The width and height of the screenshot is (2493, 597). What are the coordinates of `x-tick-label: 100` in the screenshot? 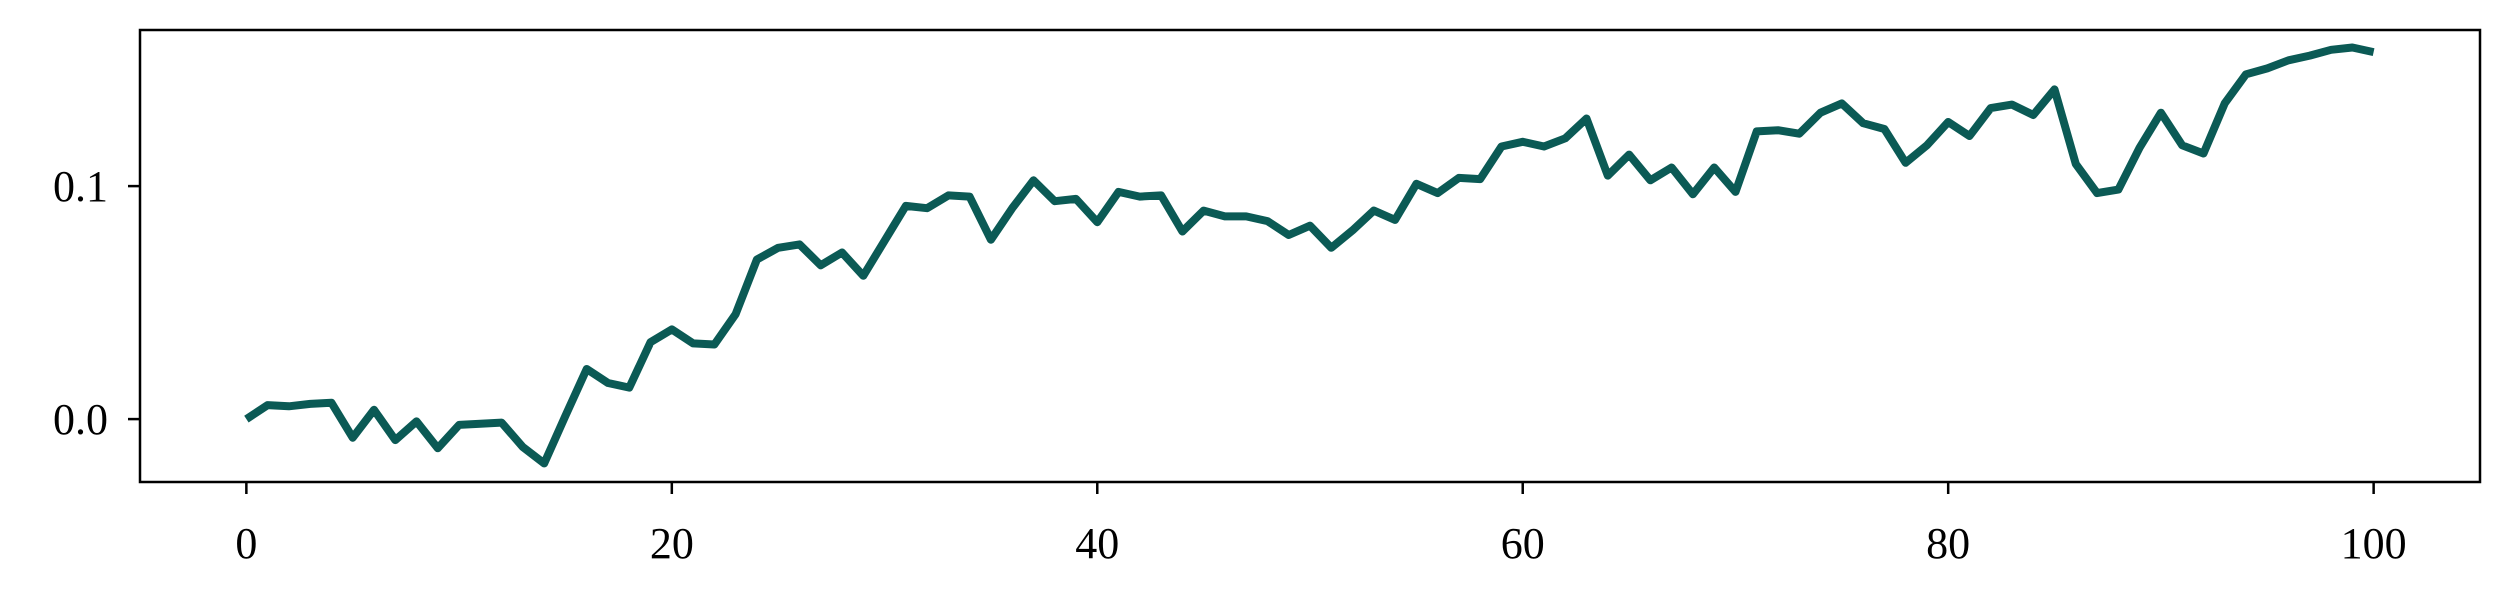 It's located at (2374, 543).